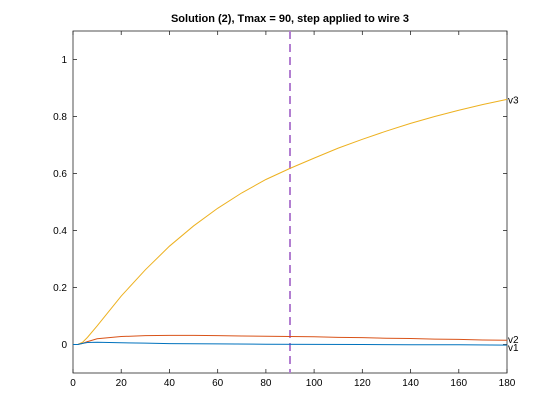 The height and width of the screenshot is (420, 560). What do you see at coordinates (513, 348) in the screenshot?
I see `series-label-v1: v1` at bounding box center [513, 348].